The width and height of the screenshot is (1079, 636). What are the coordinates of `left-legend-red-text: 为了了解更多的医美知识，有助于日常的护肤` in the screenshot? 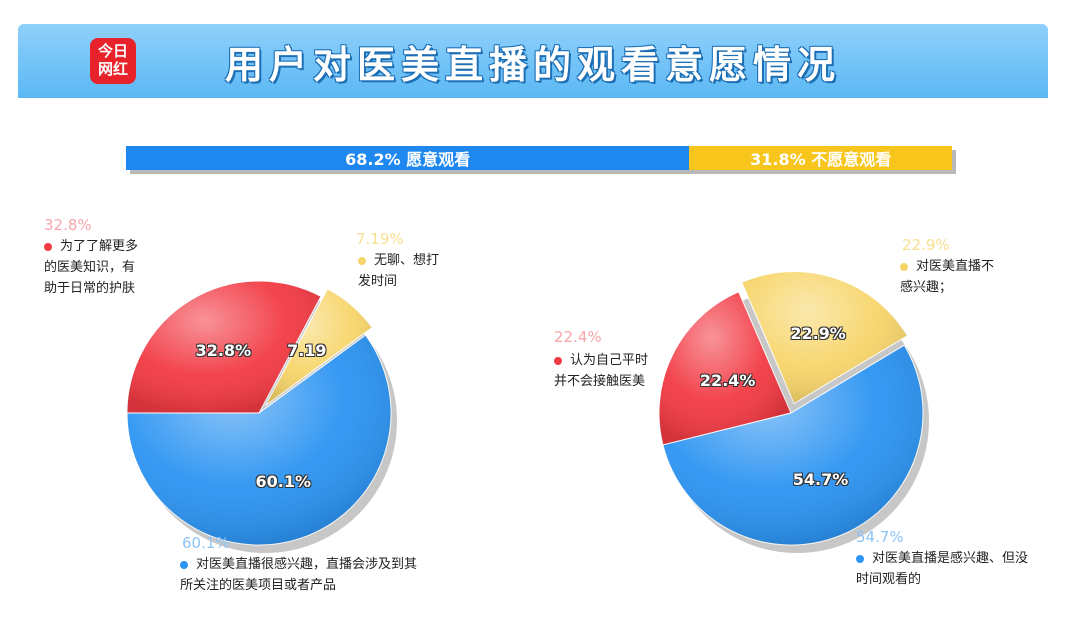 It's located at (91, 267).